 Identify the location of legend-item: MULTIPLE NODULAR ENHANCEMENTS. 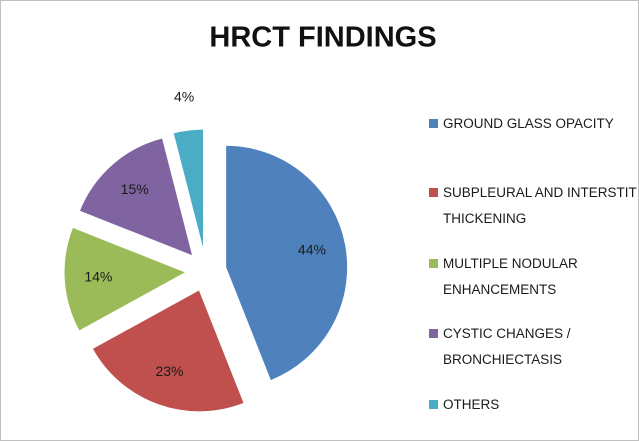
(533, 277).